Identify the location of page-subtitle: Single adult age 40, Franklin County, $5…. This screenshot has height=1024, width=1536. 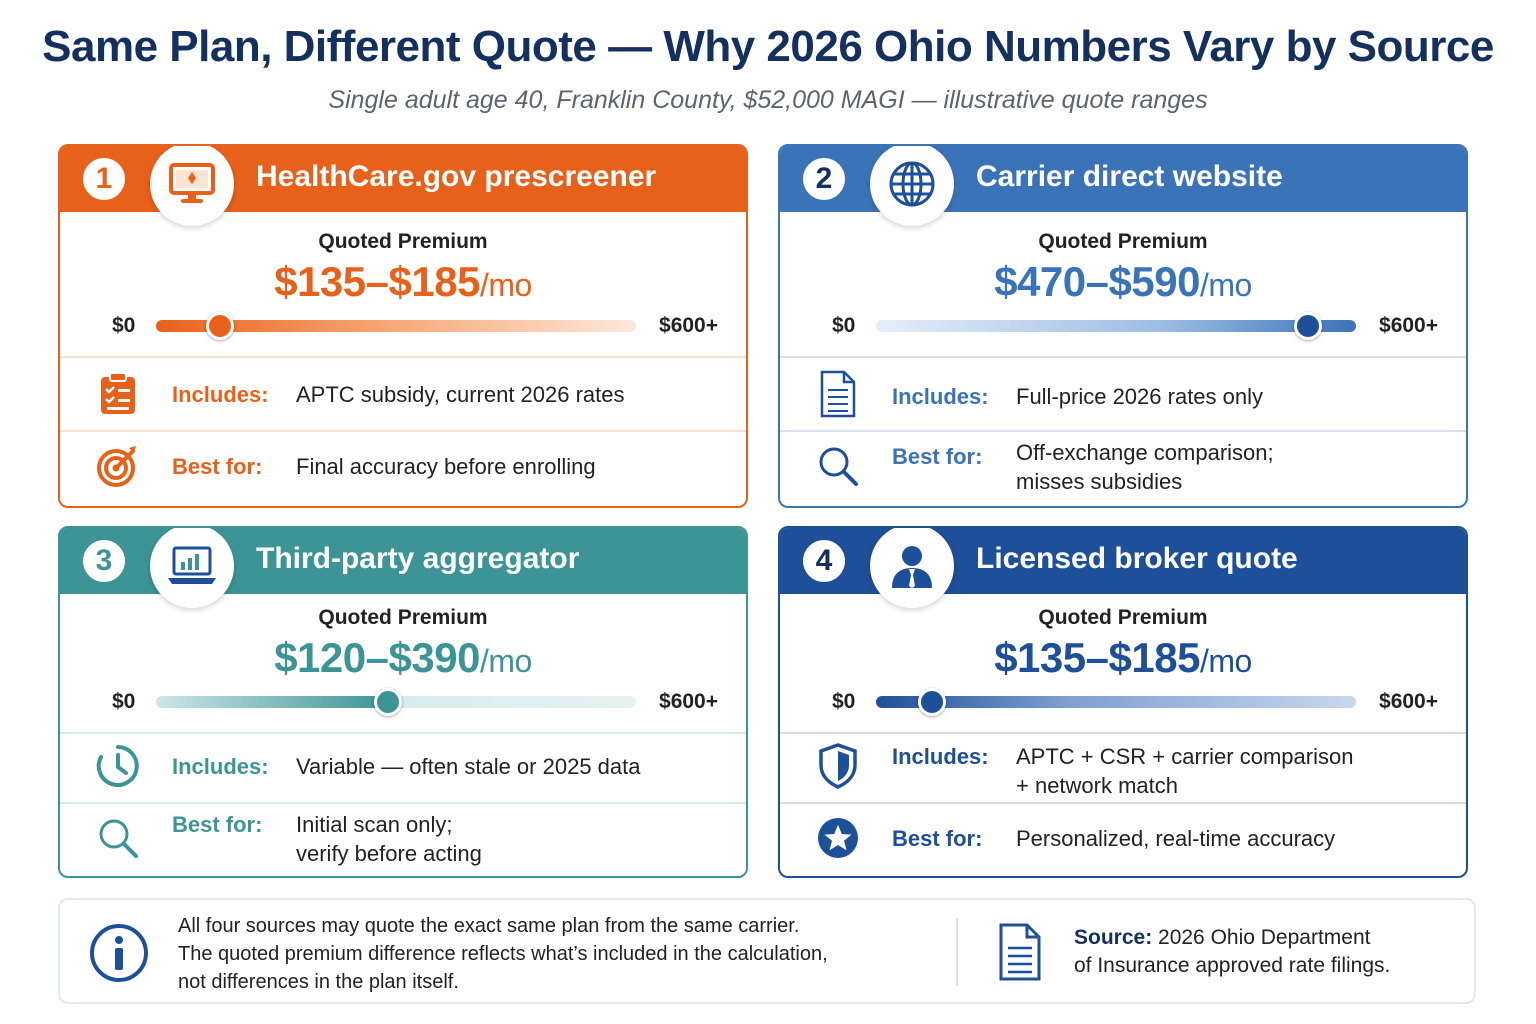
(768, 100).